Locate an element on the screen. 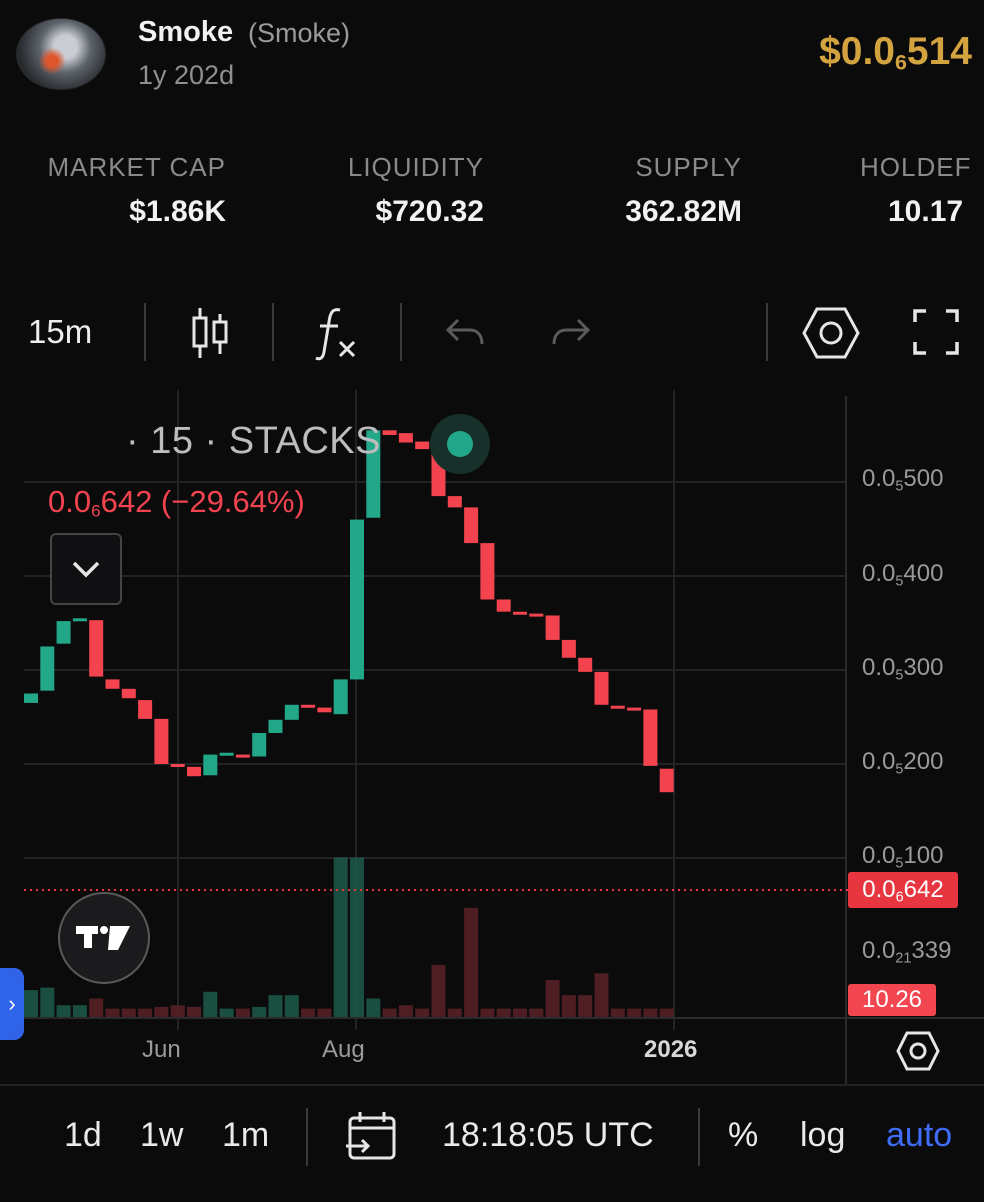  collapse-legend-button is located at coordinates (86, 569).